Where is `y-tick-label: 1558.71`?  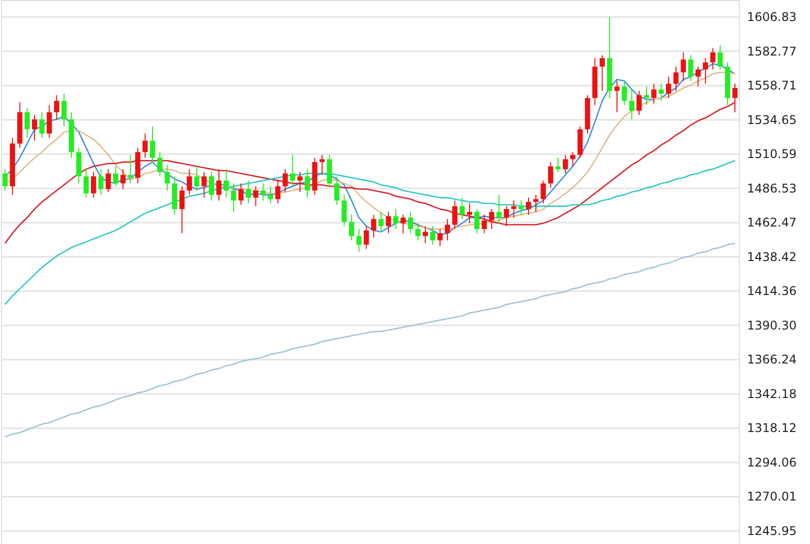 y-tick-label: 1558.71 is located at coordinates (772, 85).